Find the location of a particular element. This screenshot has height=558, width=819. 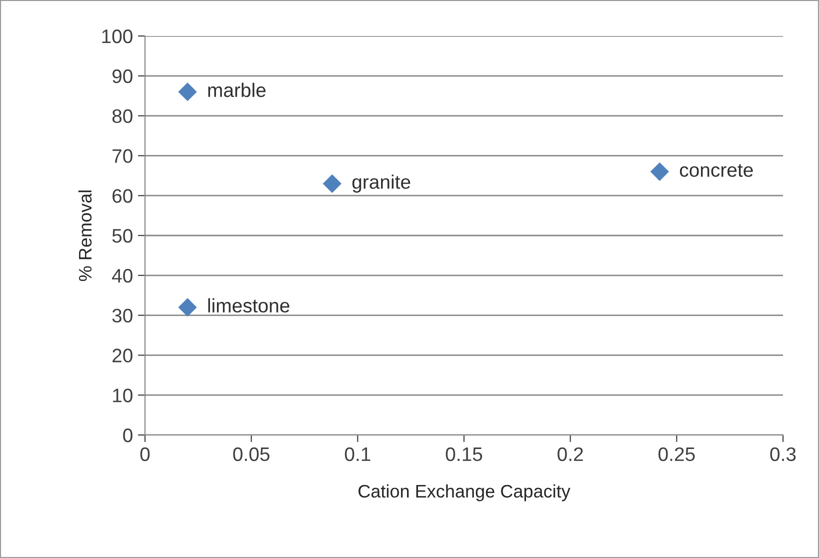

annotation: marble is located at coordinates (237, 90).